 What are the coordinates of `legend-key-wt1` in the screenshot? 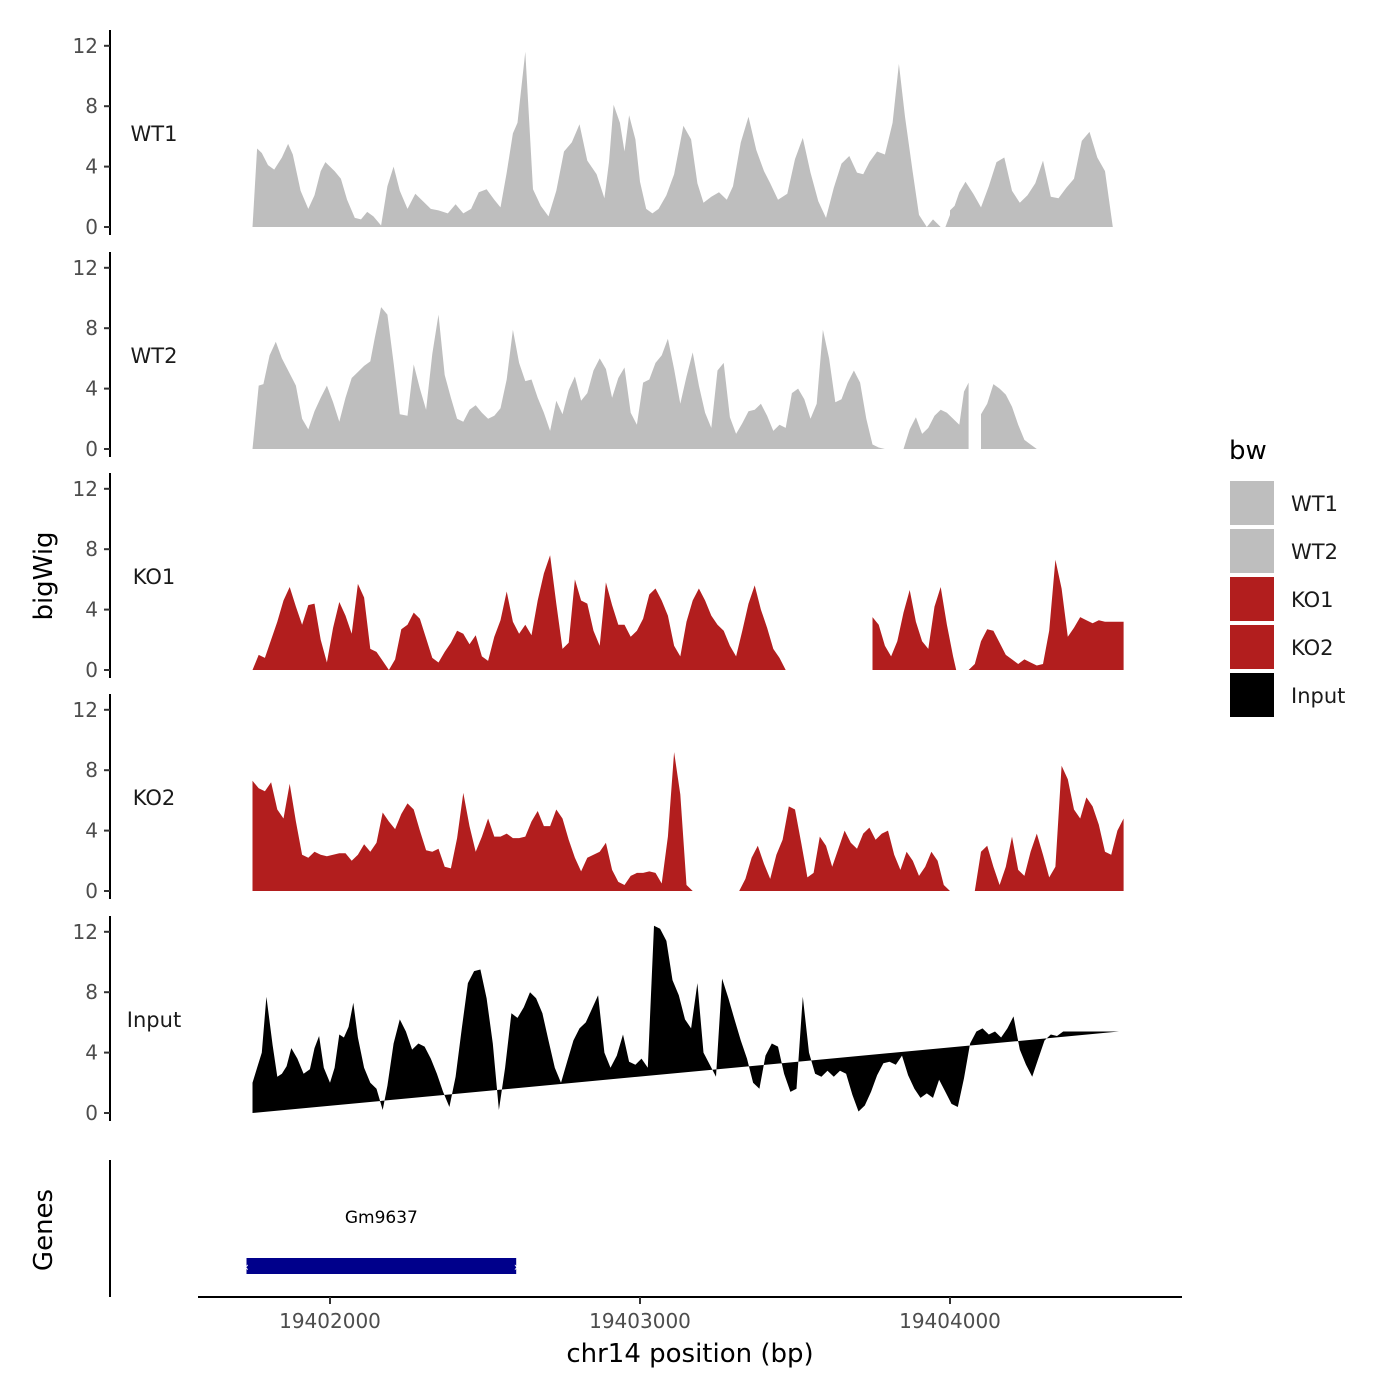 It's located at (1252, 503).